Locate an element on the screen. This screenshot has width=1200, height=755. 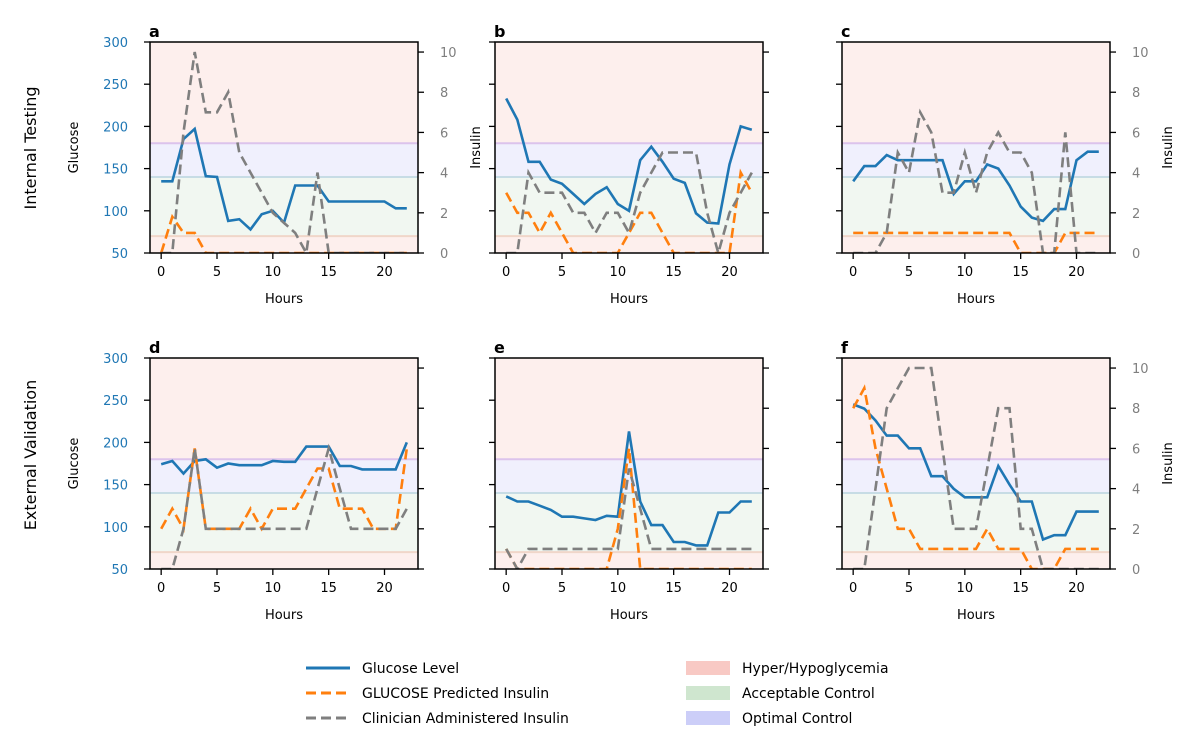
legend-predicted-label: GLUCOSE Predicted Insulin is located at coordinates (455, 694).